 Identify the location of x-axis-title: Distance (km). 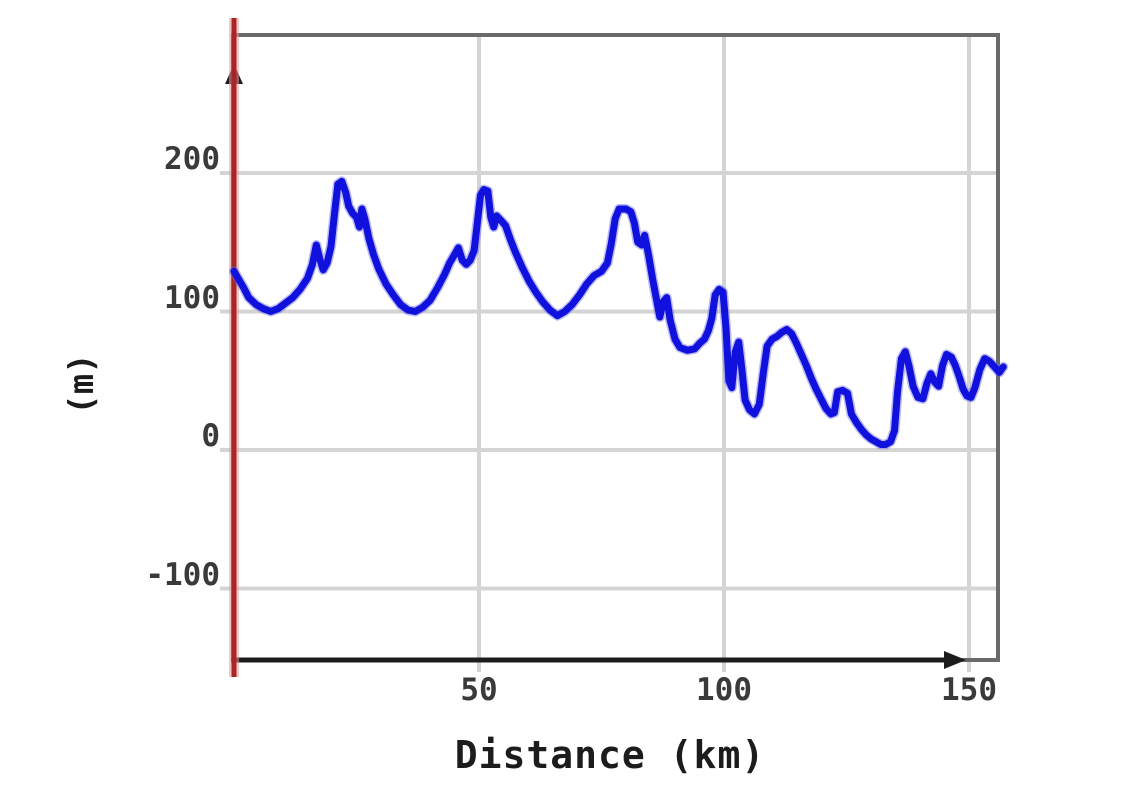
(610, 755).